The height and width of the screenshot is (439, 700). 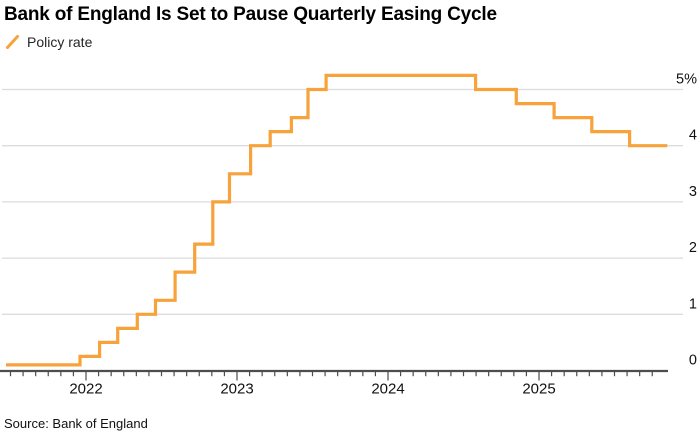 I want to click on x-axis-year-label: 2024, so click(x=387, y=389).